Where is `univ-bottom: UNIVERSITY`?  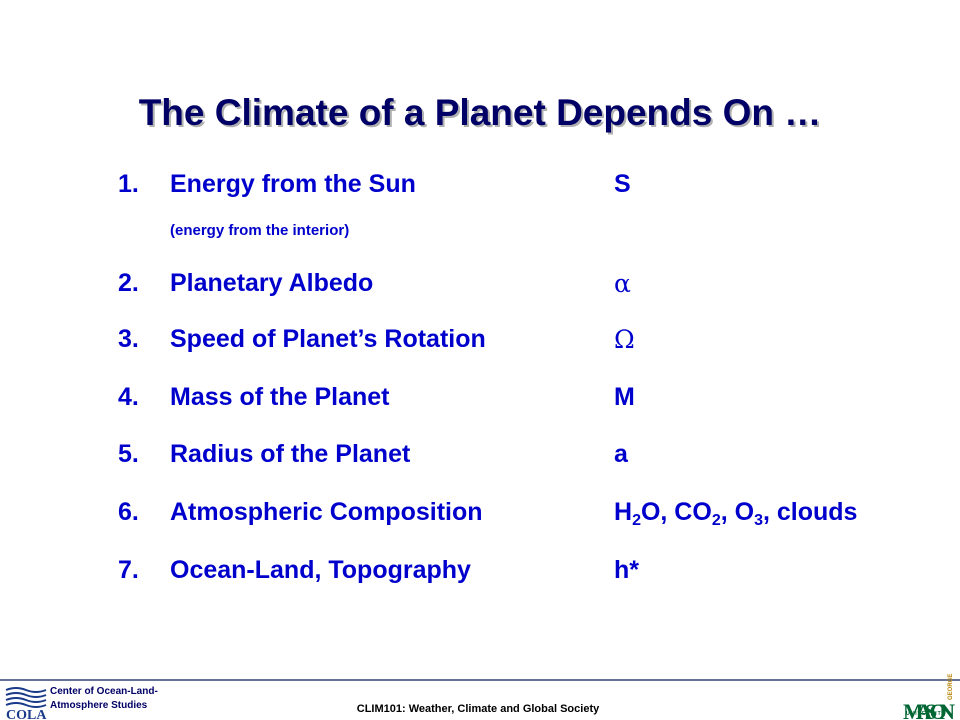
univ-bottom: UNIVERSITY is located at coordinates (926, 714).